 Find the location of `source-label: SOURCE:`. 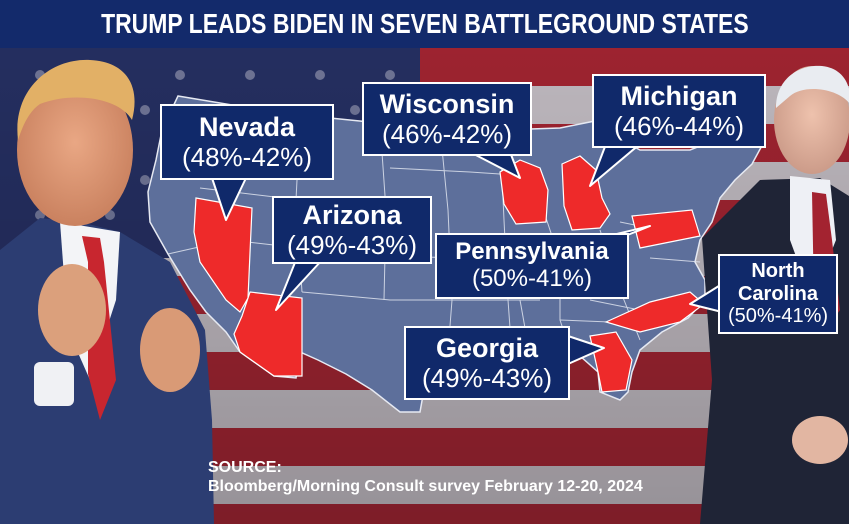

source-label: SOURCE: is located at coordinates (245, 467).